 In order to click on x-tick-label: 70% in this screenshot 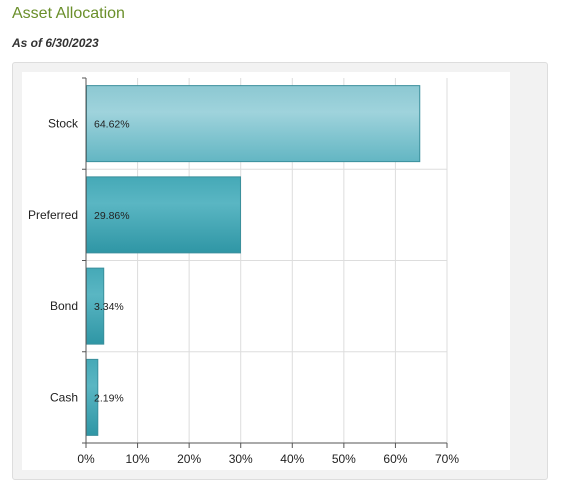, I will do `click(447, 459)`.